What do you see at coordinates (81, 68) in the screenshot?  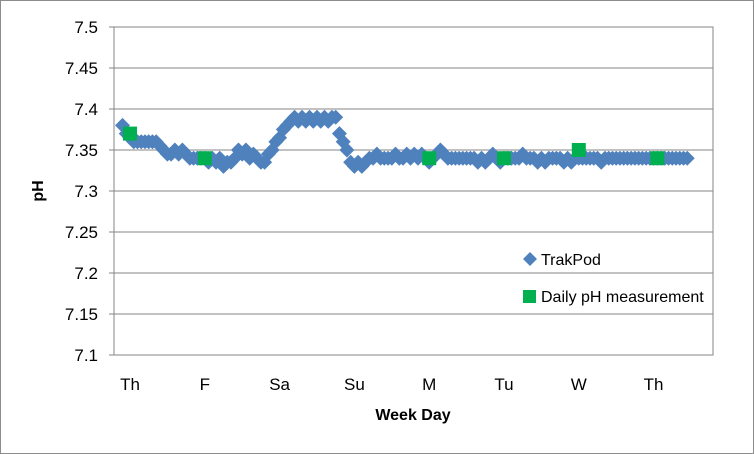 I see `y-tick-label: 7.45` at bounding box center [81, 68].